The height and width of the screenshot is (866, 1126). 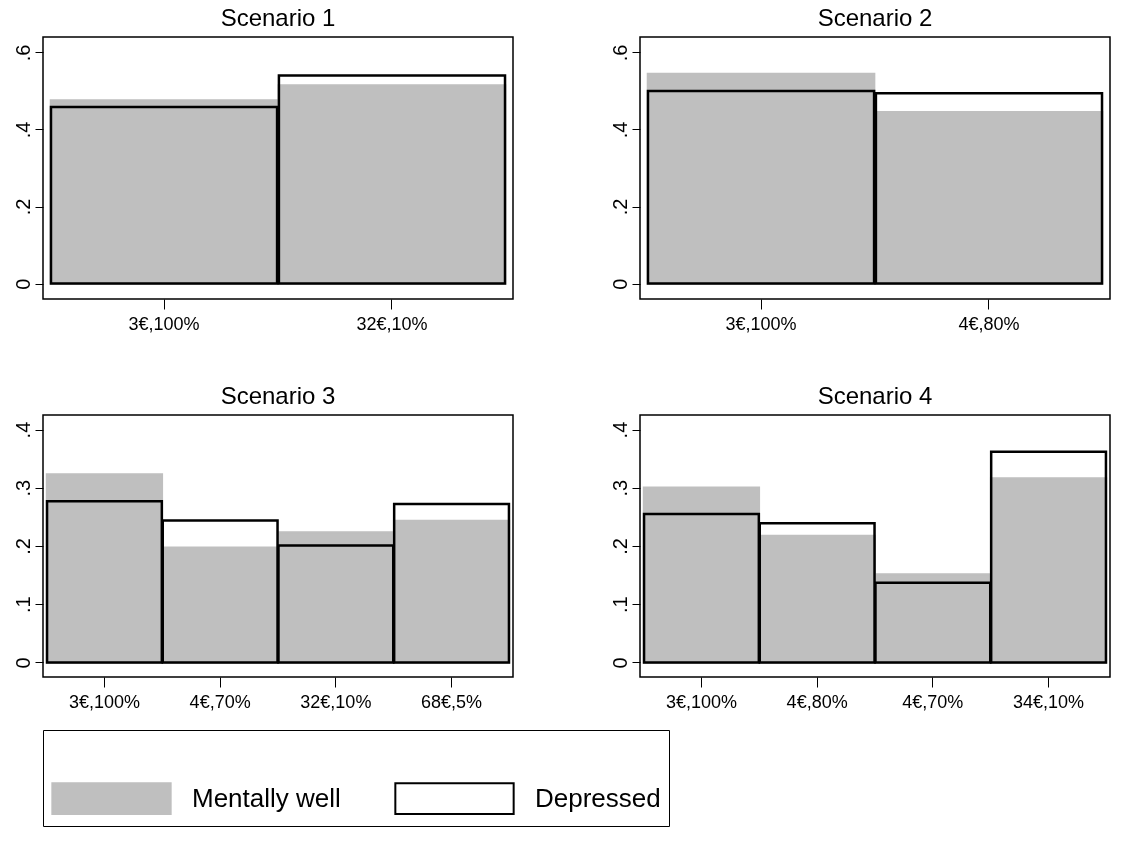 What do you see at coordinates (278, 17) in the screenshot?
I see `chart-title: Scenario 1` at bounding box center [278, 17].